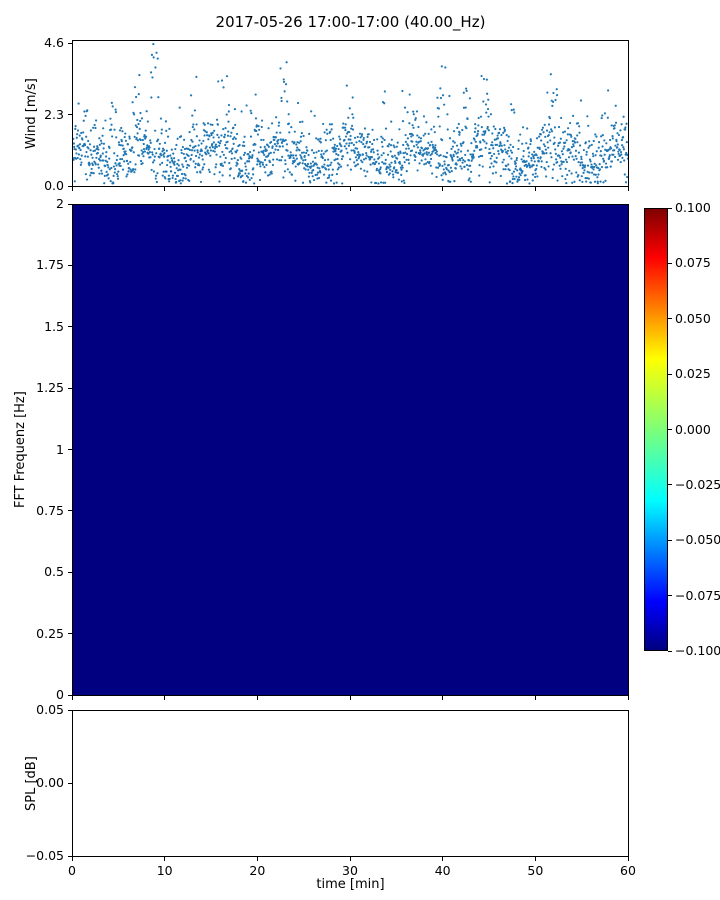  Describe the element at coordinates (54, 43) in the screenshot. I see `wind-ytick-label: 4.6` at that location.